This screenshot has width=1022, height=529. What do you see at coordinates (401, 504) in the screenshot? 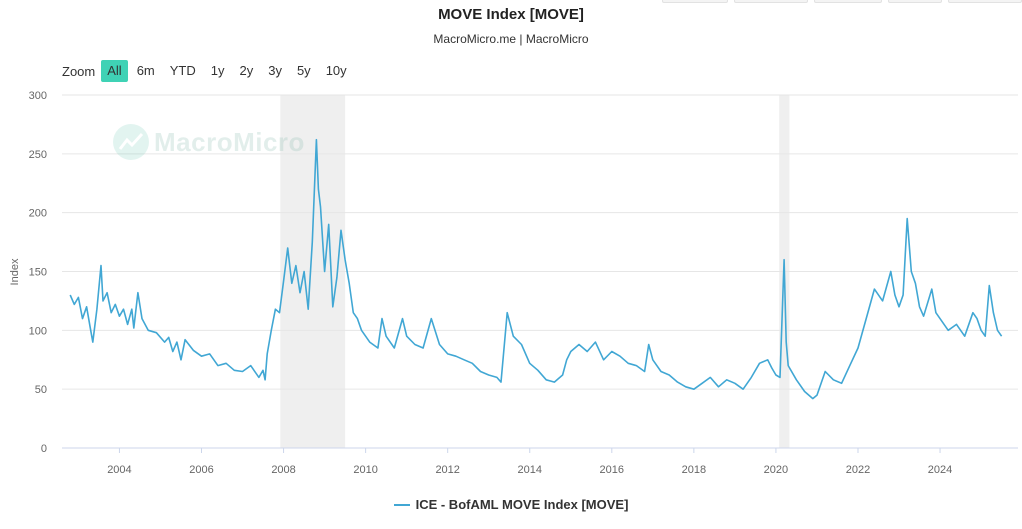
I see `legend-swatch` at bounding box center [401, 504].